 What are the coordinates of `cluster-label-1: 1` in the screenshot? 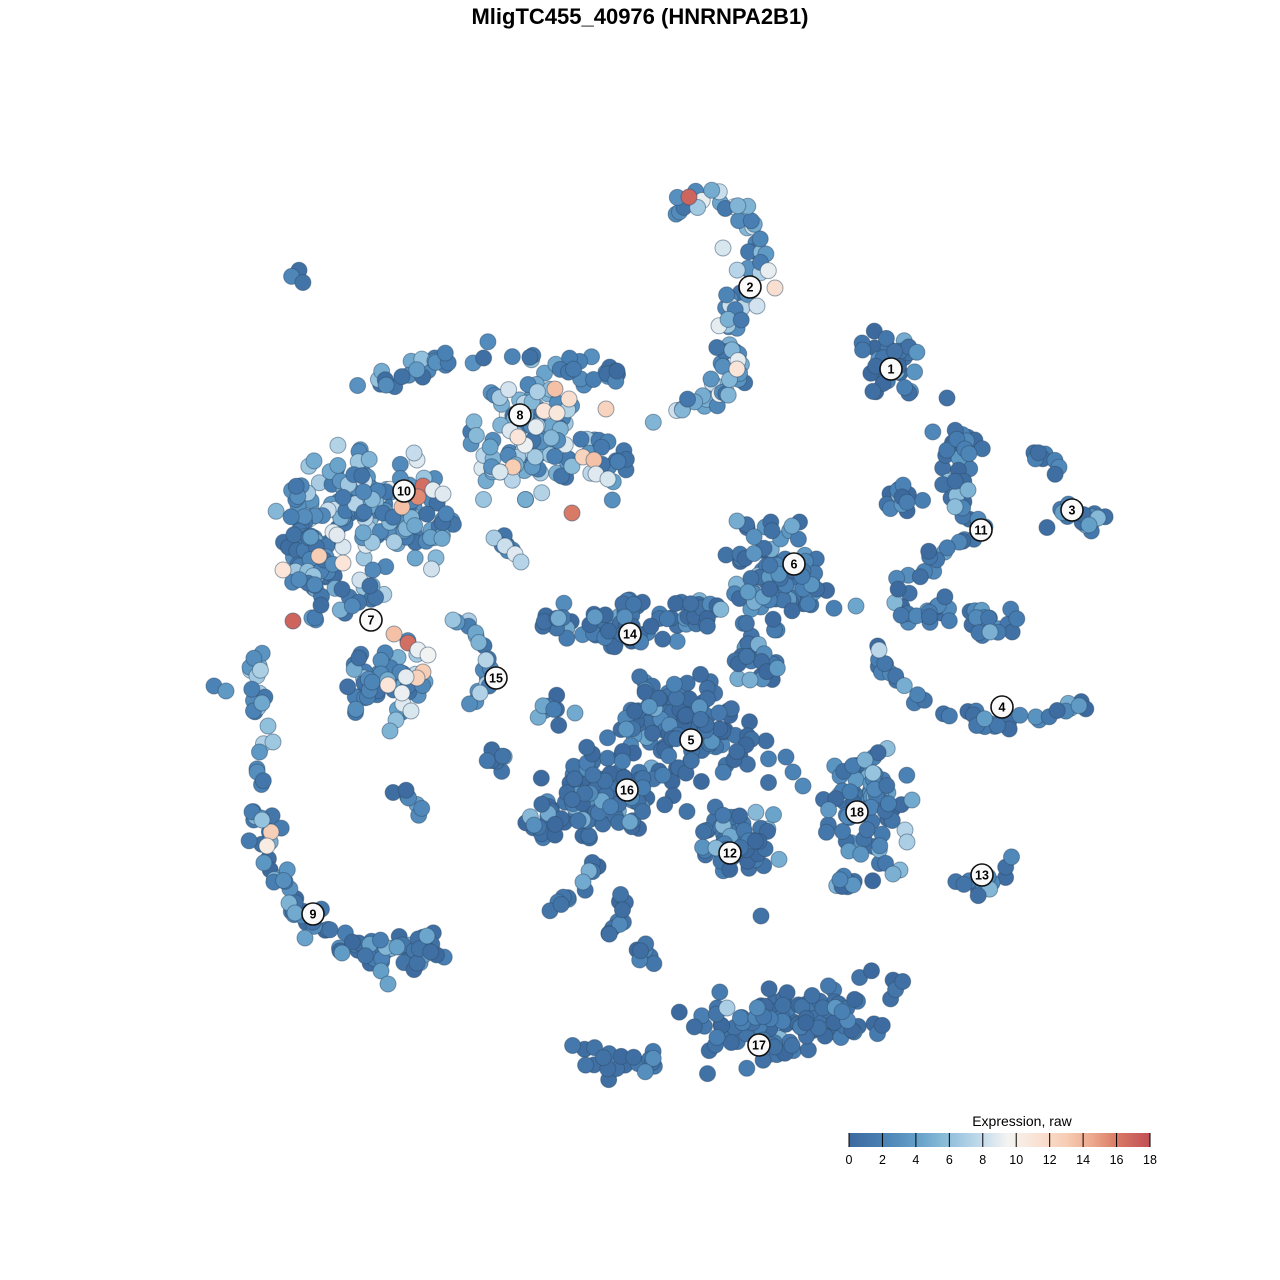 It's located at (891, 369).